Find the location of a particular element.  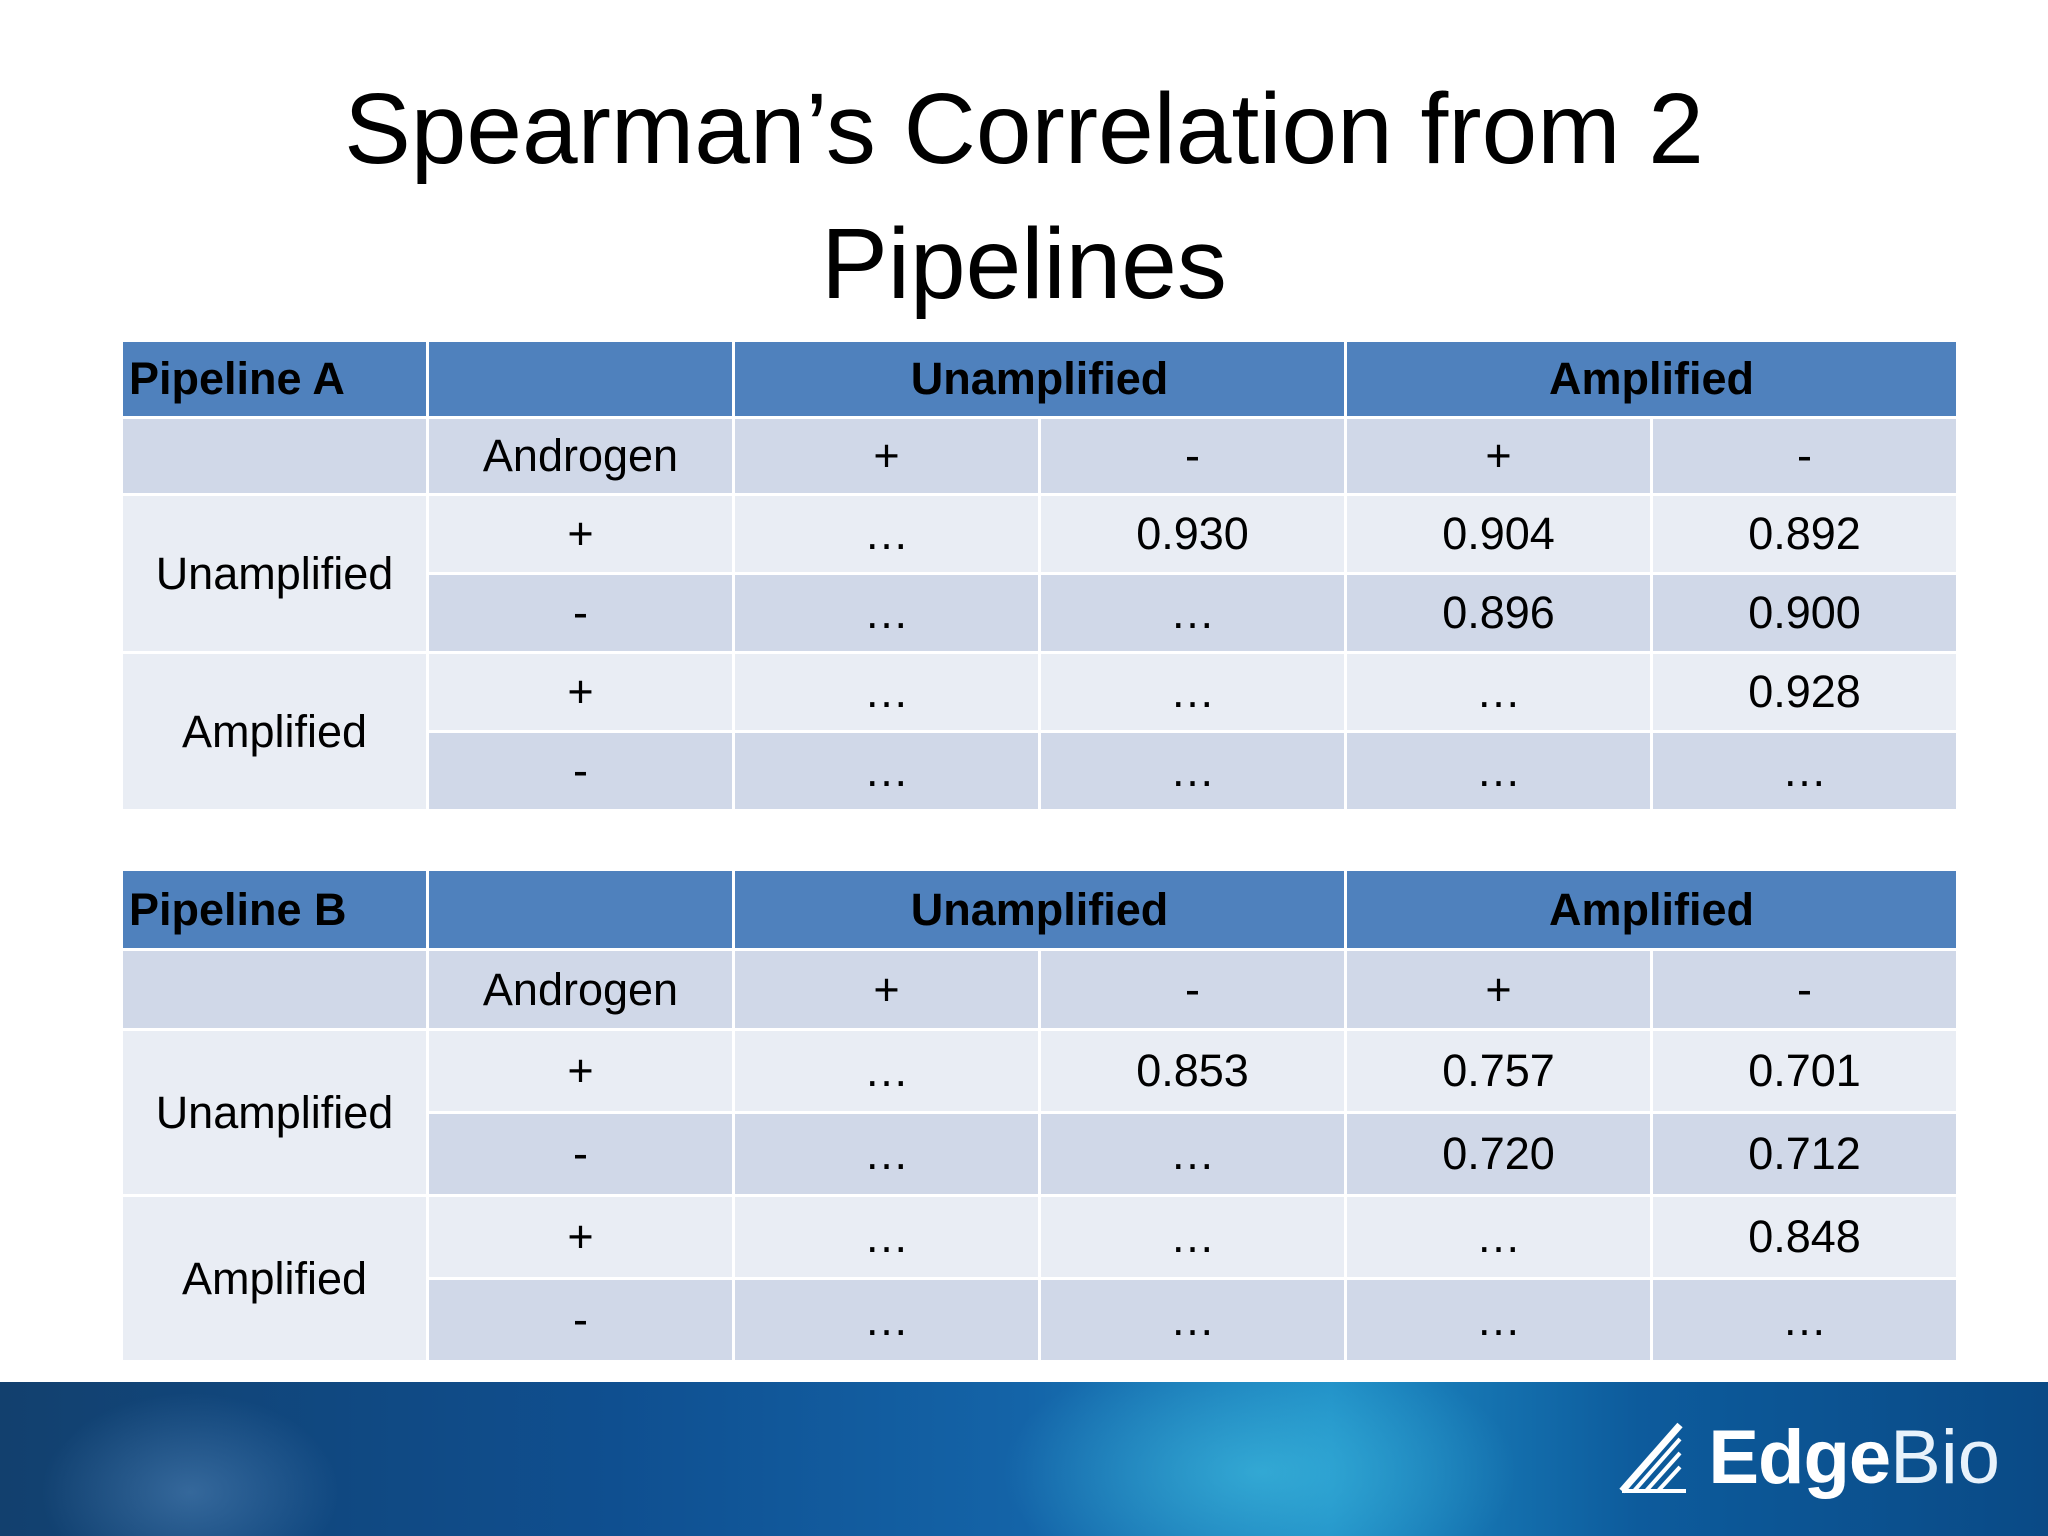

footer-glow-center is located at coordinates (1260, 1459).